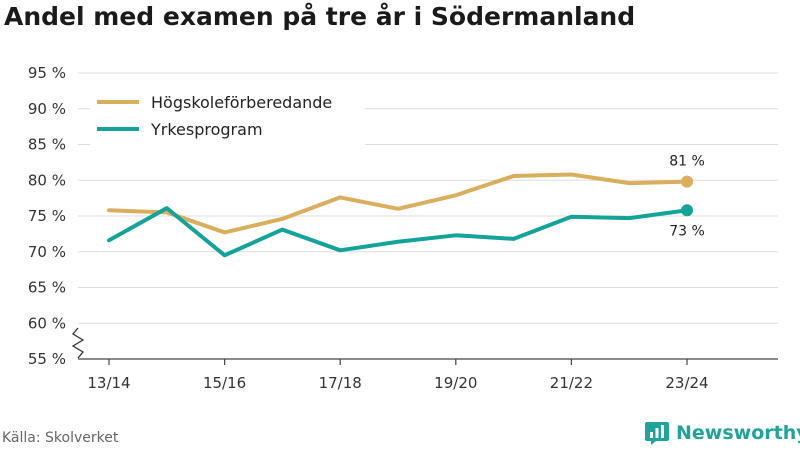  What do you see at coordinates (47, 323) in the screenshot?
I see `y-tick-label: 60 %` at bounding box center [47, 323].